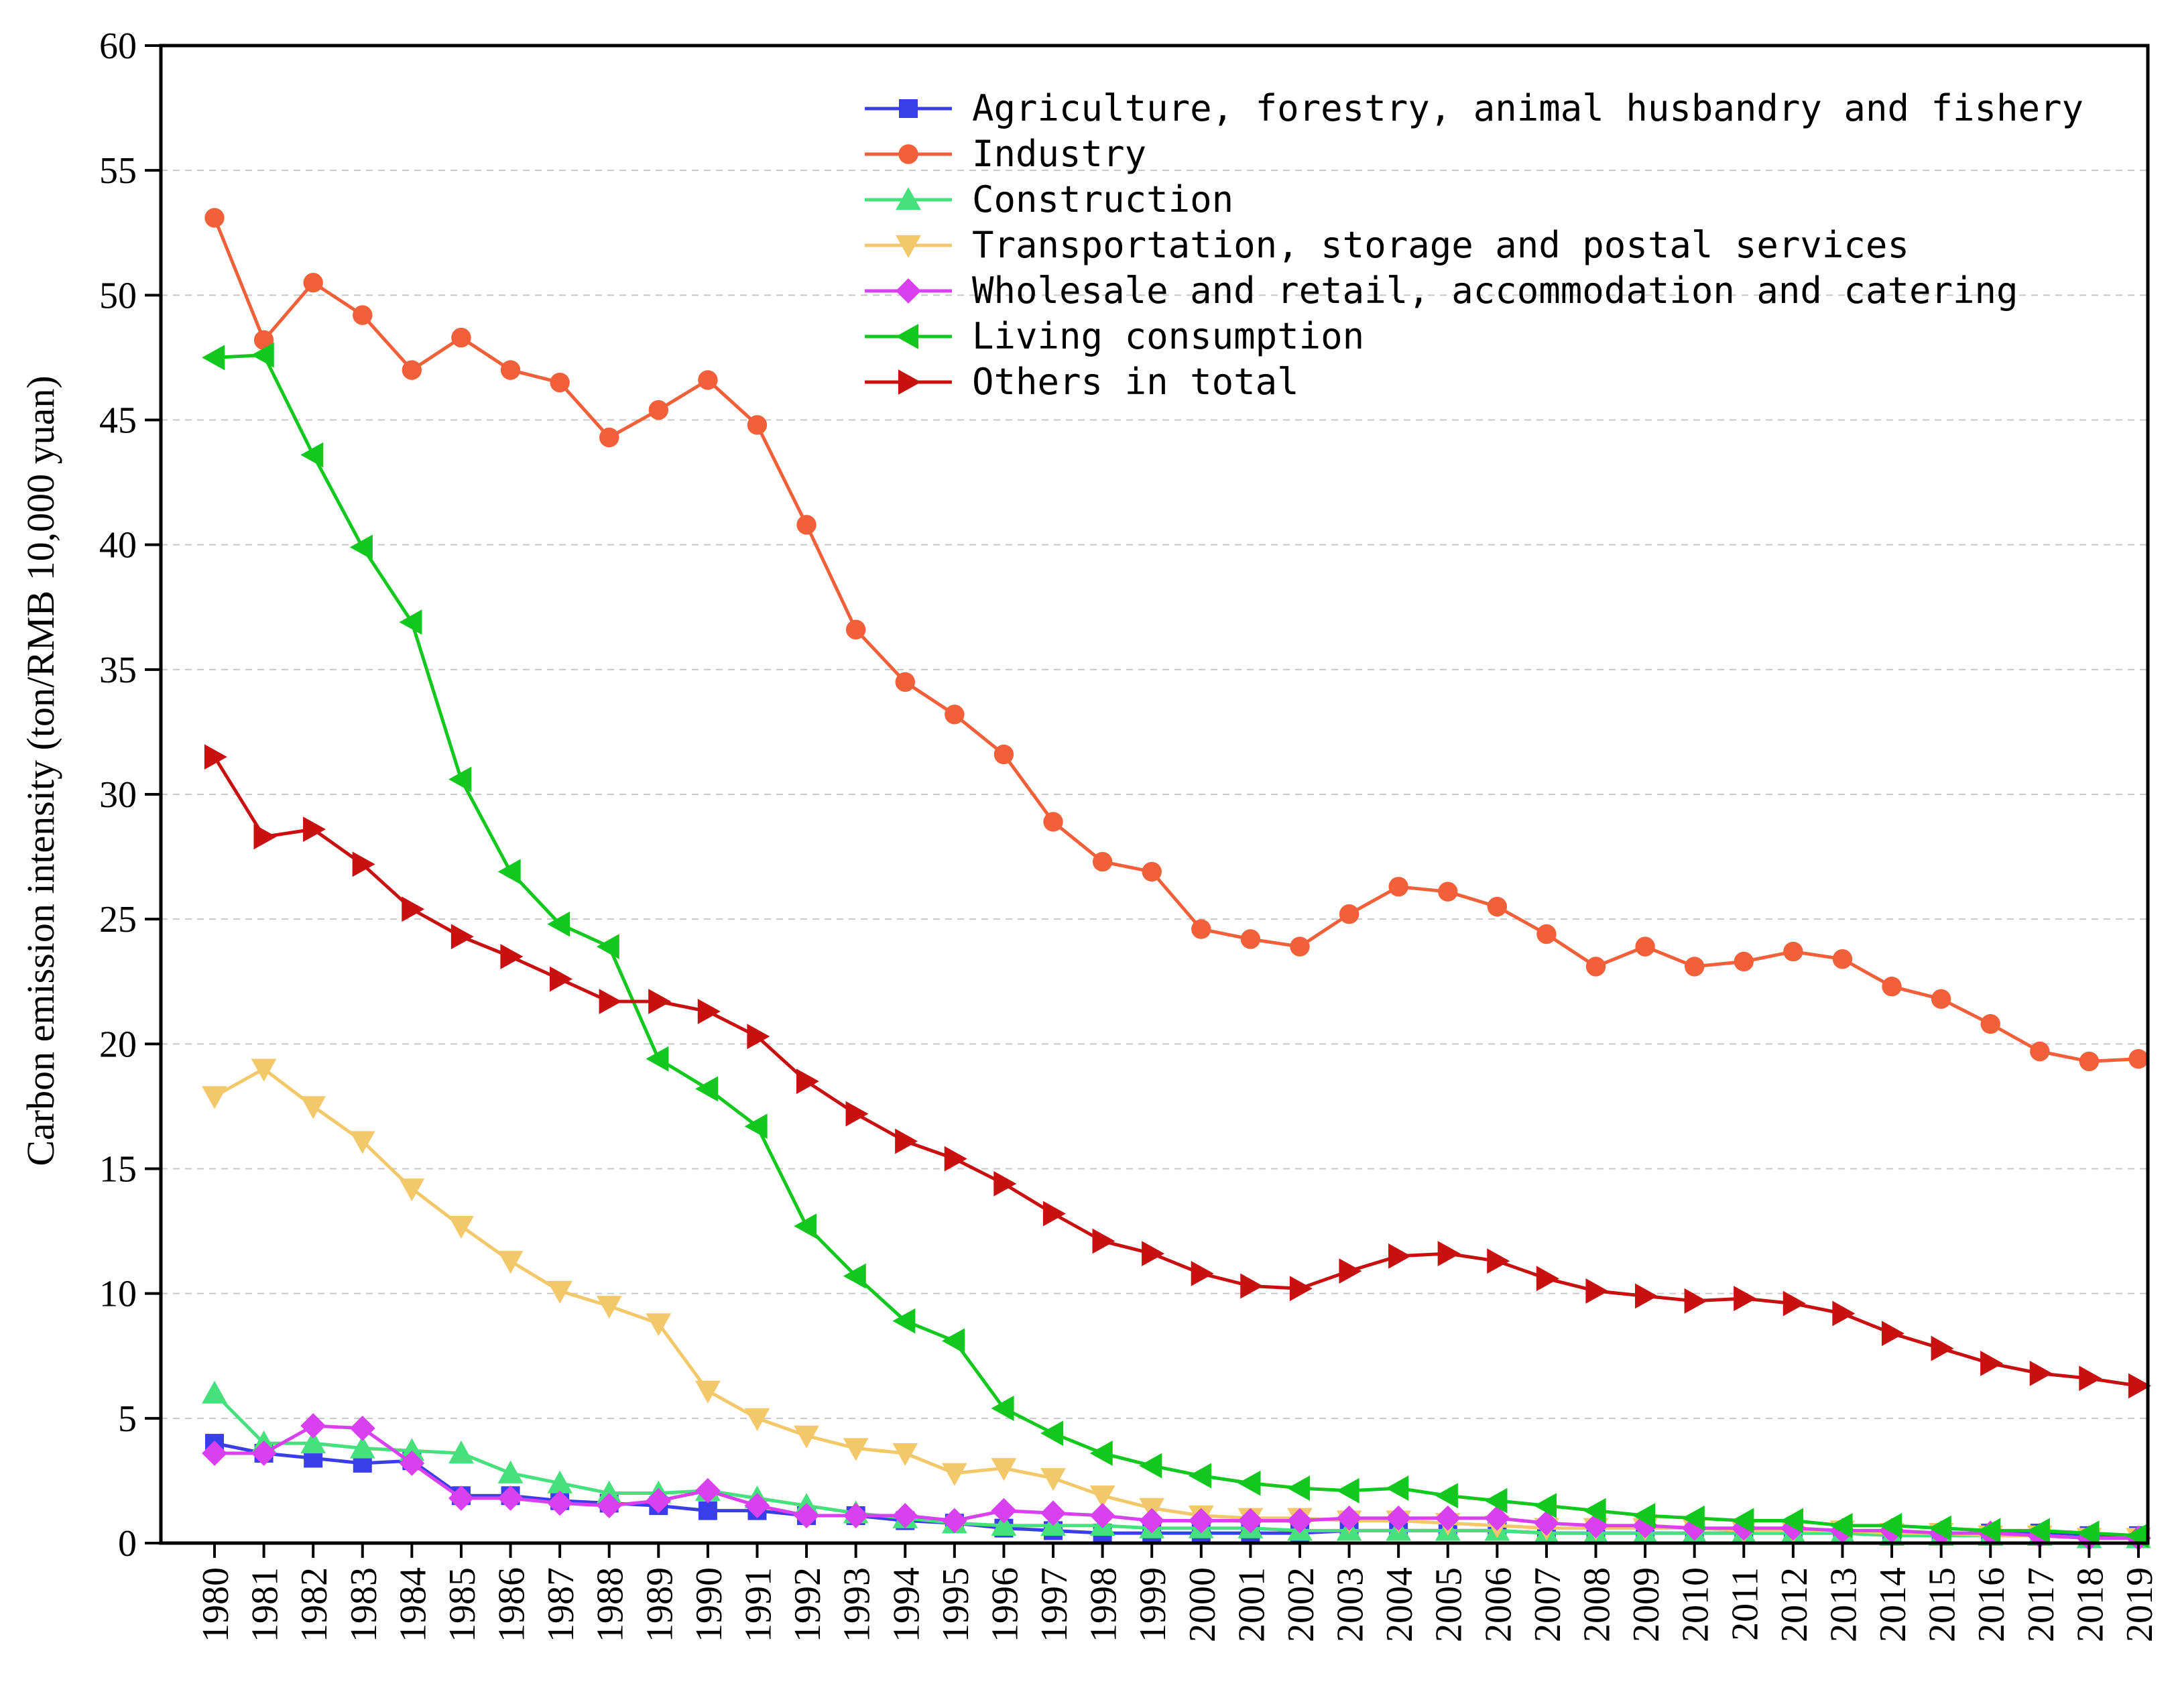  Describe the element at coordinates (314, 1604) in the screenshot. I see `x-tick-label: 1982` at that location.